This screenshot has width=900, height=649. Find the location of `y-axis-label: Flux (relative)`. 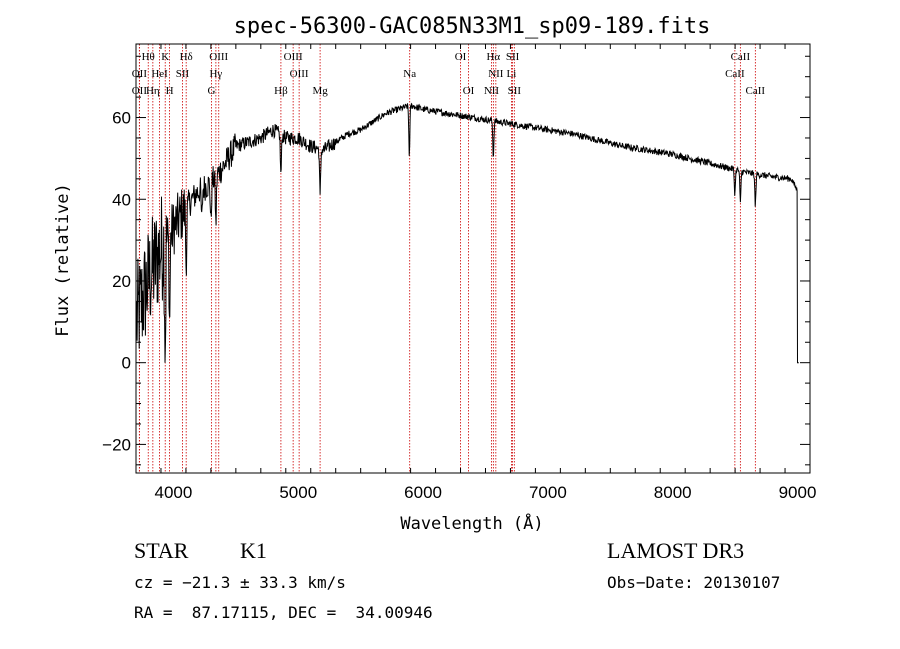

y-axis-label: Flux (relative) is located at coordinates (63, 260).